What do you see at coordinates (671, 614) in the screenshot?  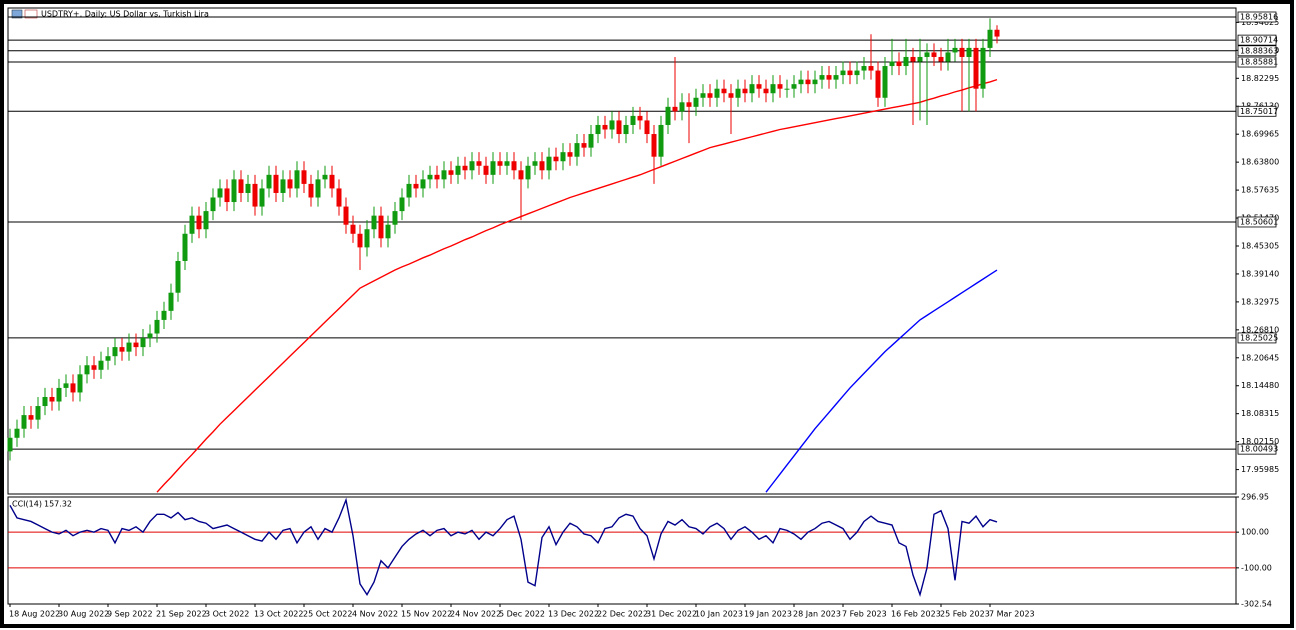 I see `x-tick-label: 31 Dec 2022` at bounding box center [671, 614].